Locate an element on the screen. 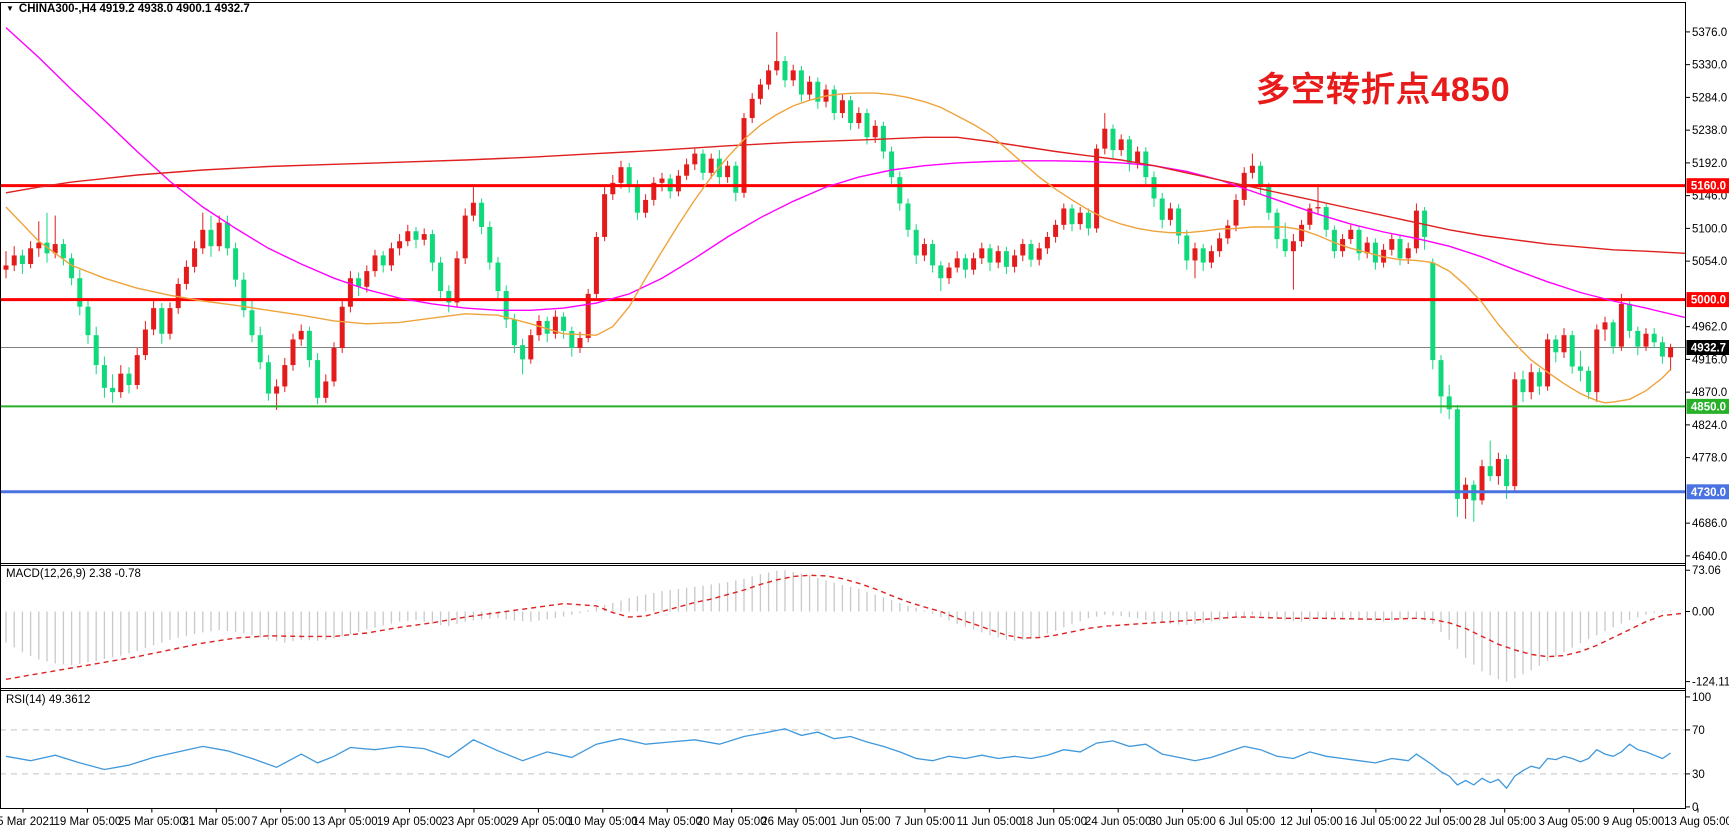 The image size is (1729, 836). svg-text: 22 Jul 05:00 is located at coordinates (1440, 822).